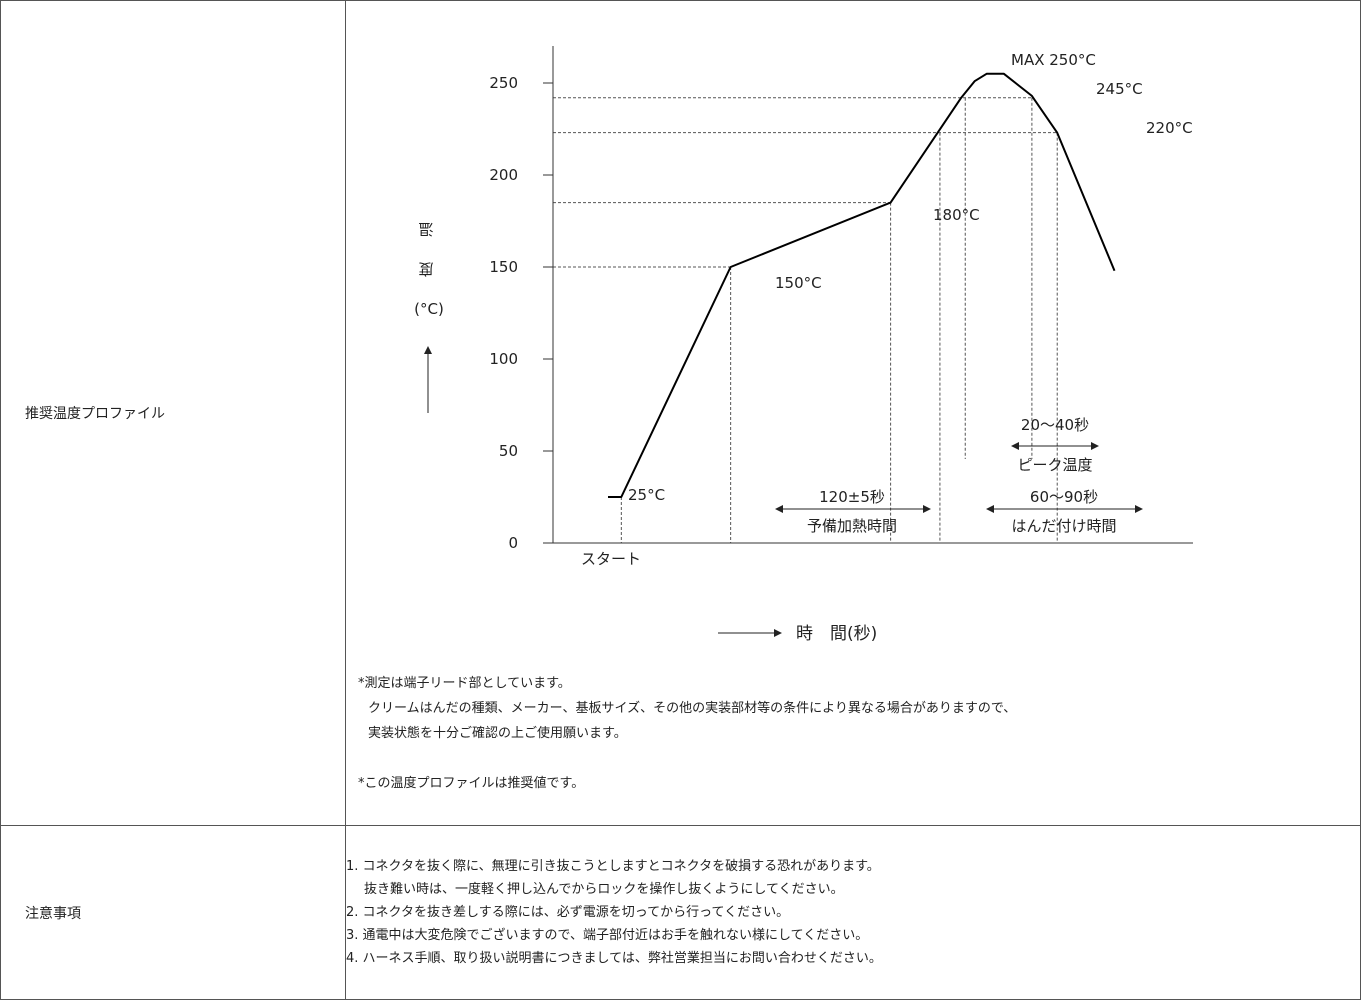 The width and height of the screenshot is (1361, 1000). What do you see at coordinates (611, 559) in the screenshot?
I see `start-label: スタート` at bounding box center [611, 559].